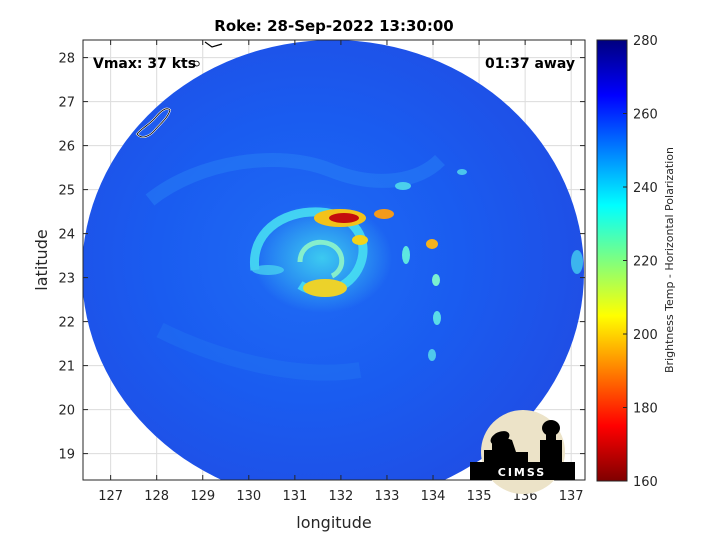 The image size is (720, 540). Describe the element at coordinates (522, 452) in the screenshot. I see `cimss-logo: CIMSS` at that location.